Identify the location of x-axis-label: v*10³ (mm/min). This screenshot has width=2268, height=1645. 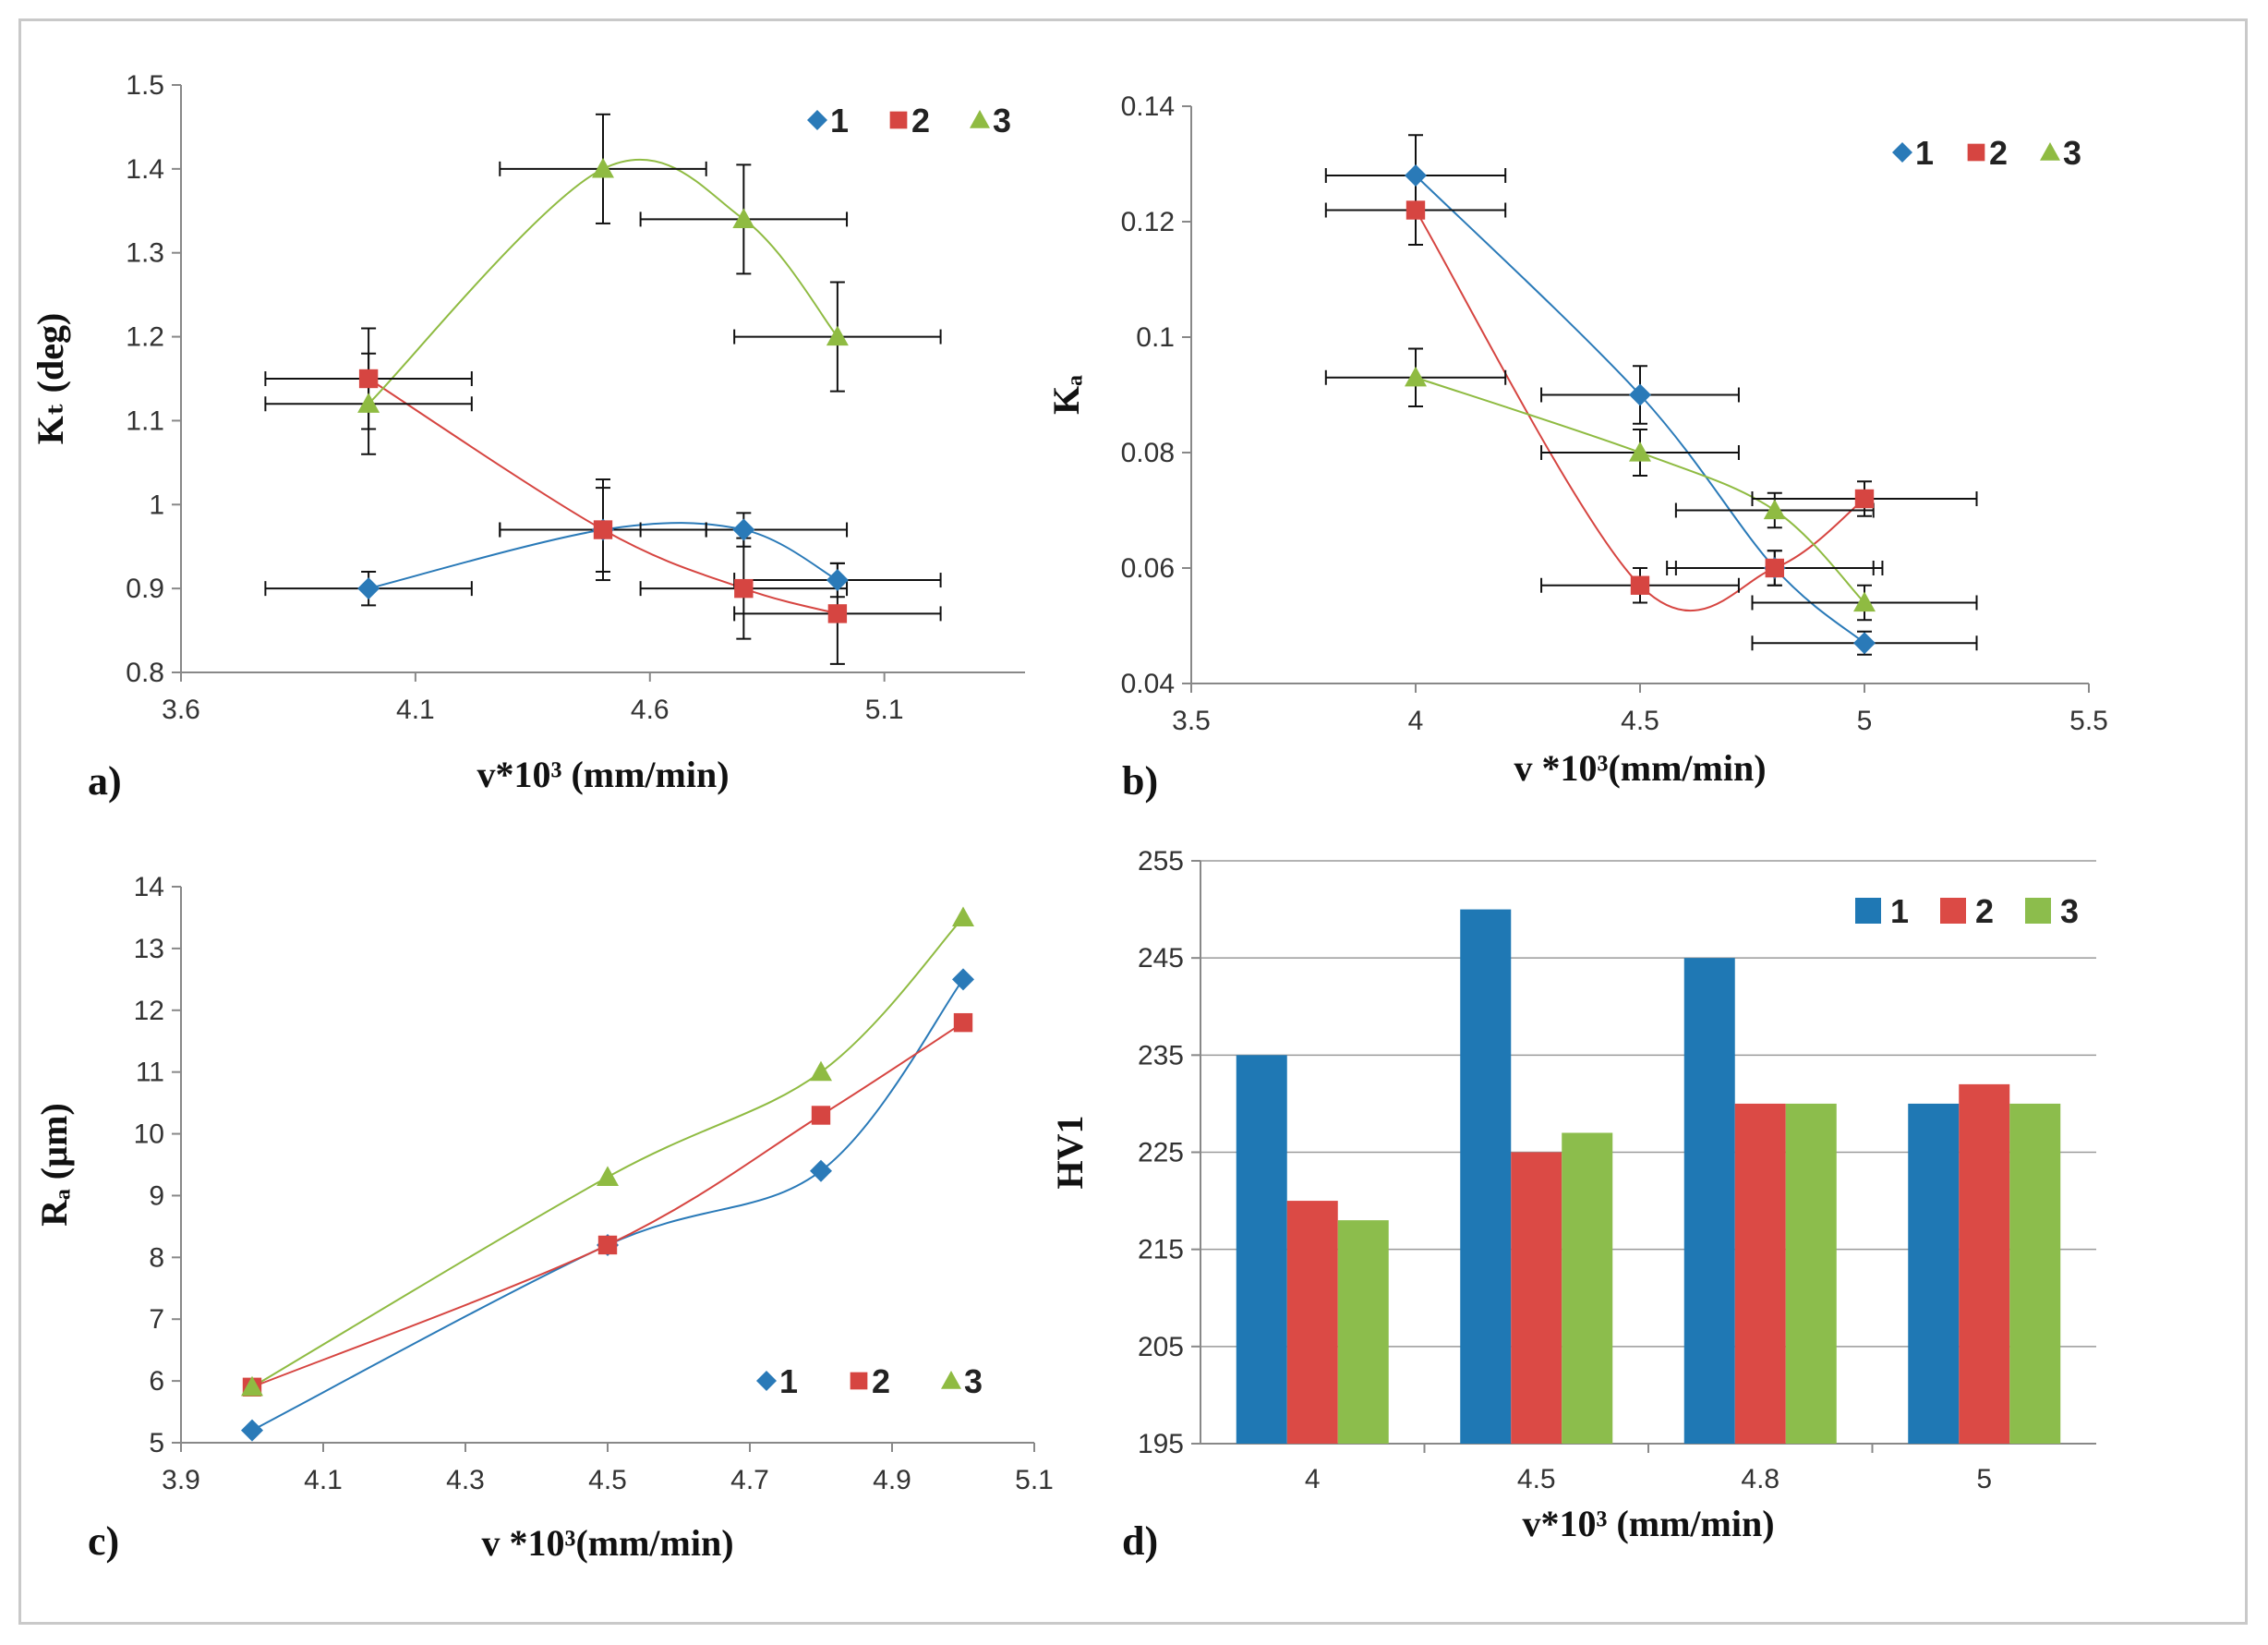
(1648, 1523).